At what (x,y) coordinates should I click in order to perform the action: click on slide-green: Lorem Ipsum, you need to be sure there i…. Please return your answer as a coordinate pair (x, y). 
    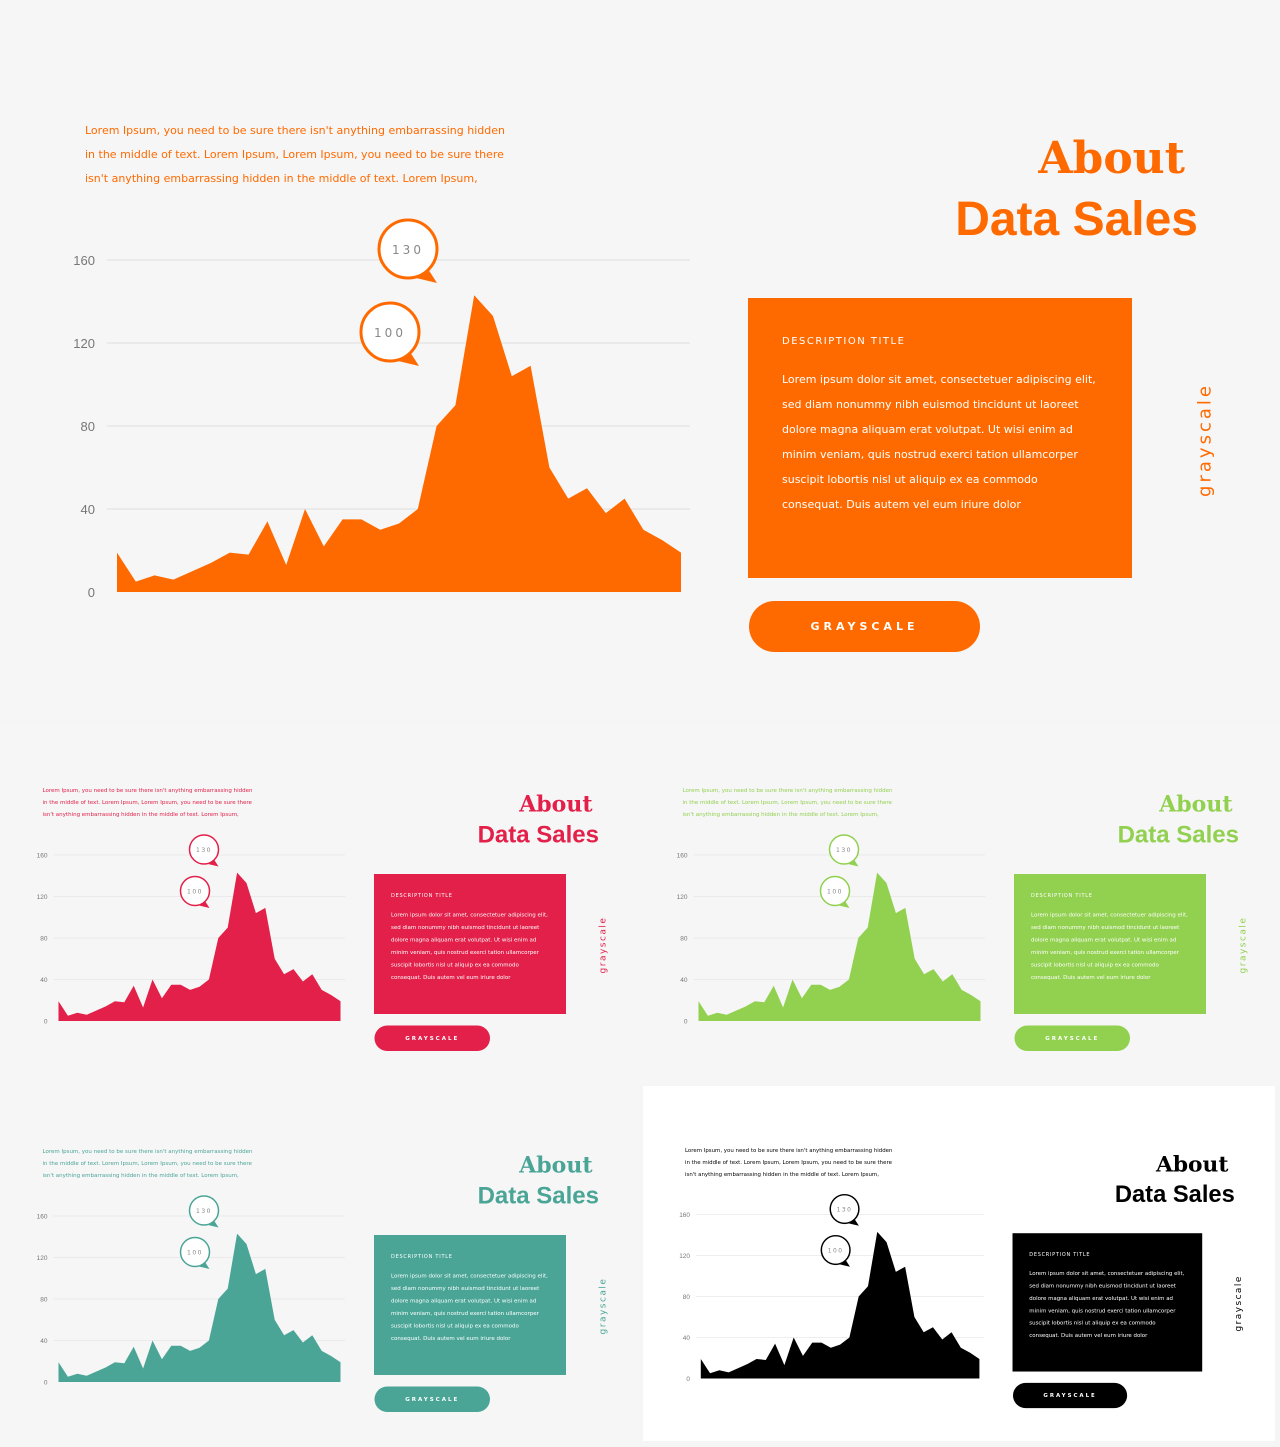
    Looking at the image, I should click on (960, 905).